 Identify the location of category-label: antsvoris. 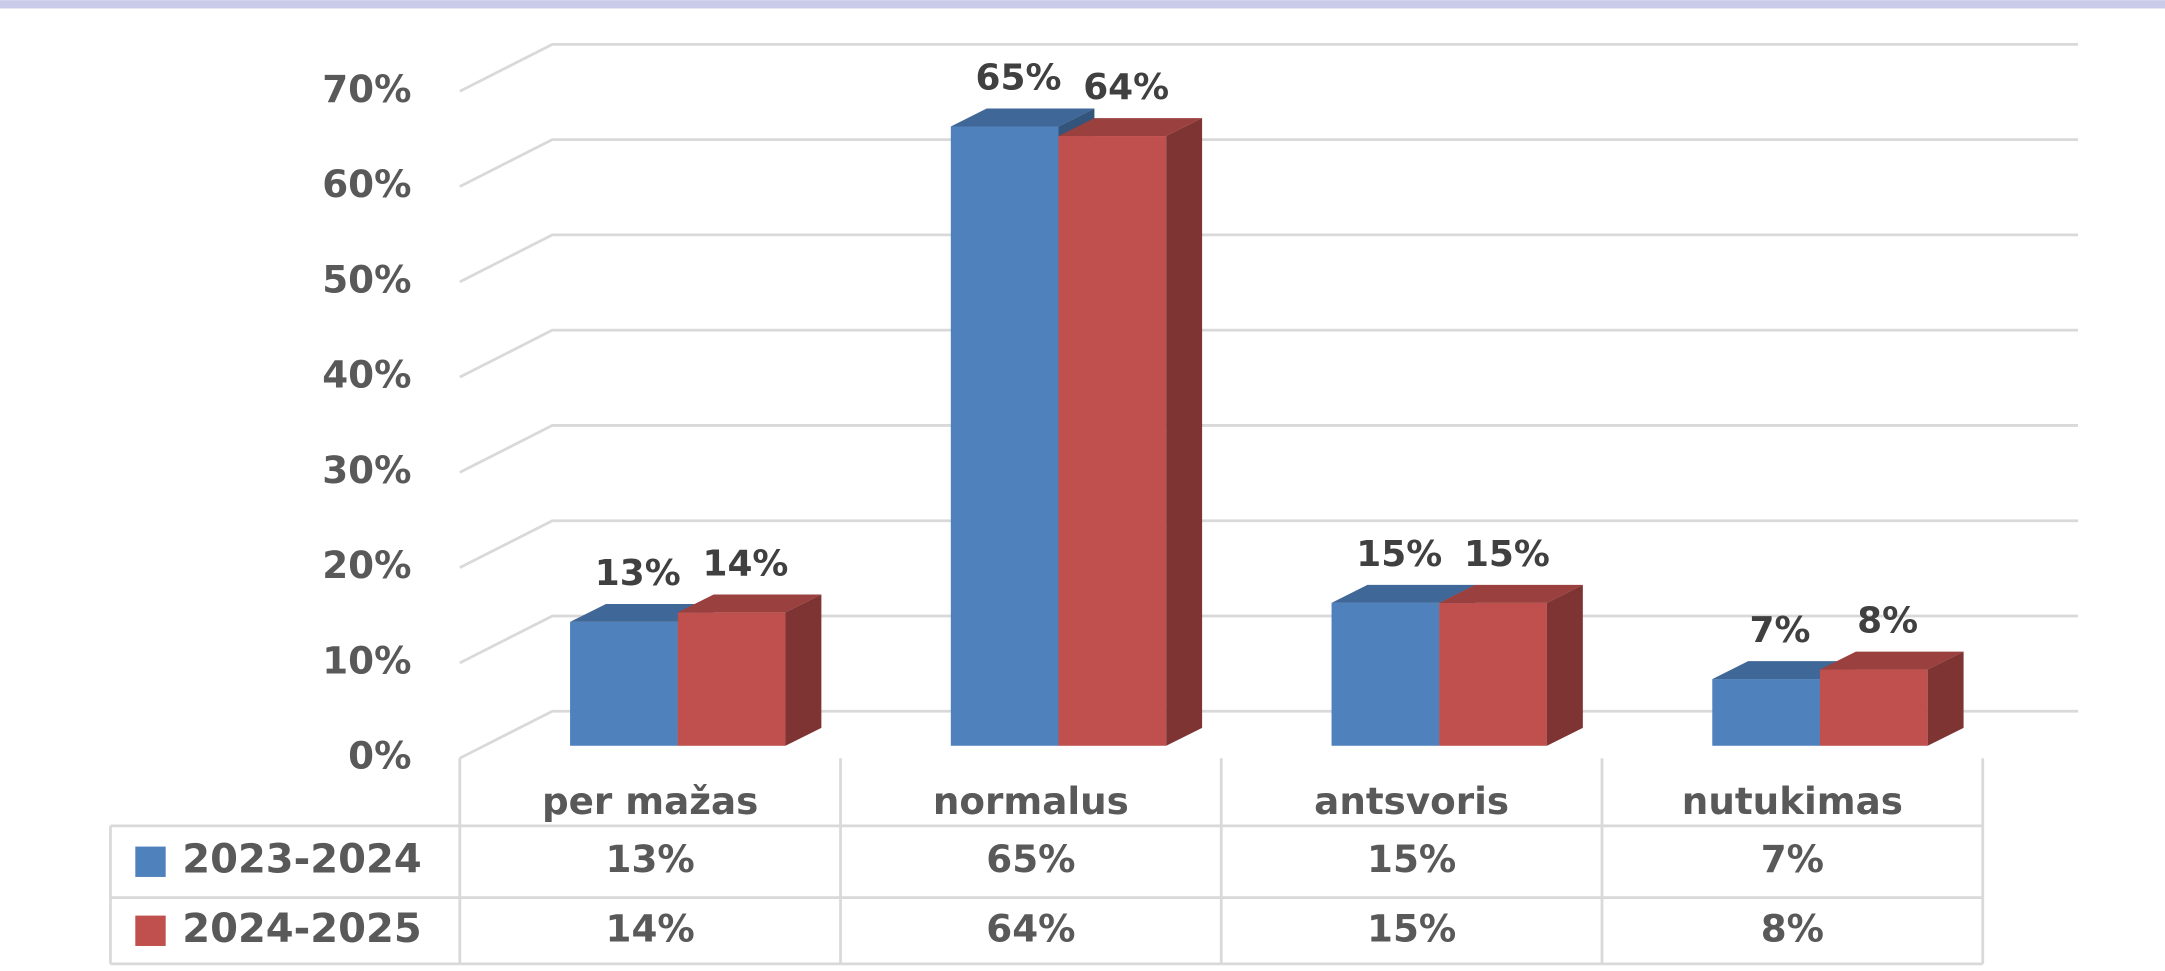
(1411, 801).